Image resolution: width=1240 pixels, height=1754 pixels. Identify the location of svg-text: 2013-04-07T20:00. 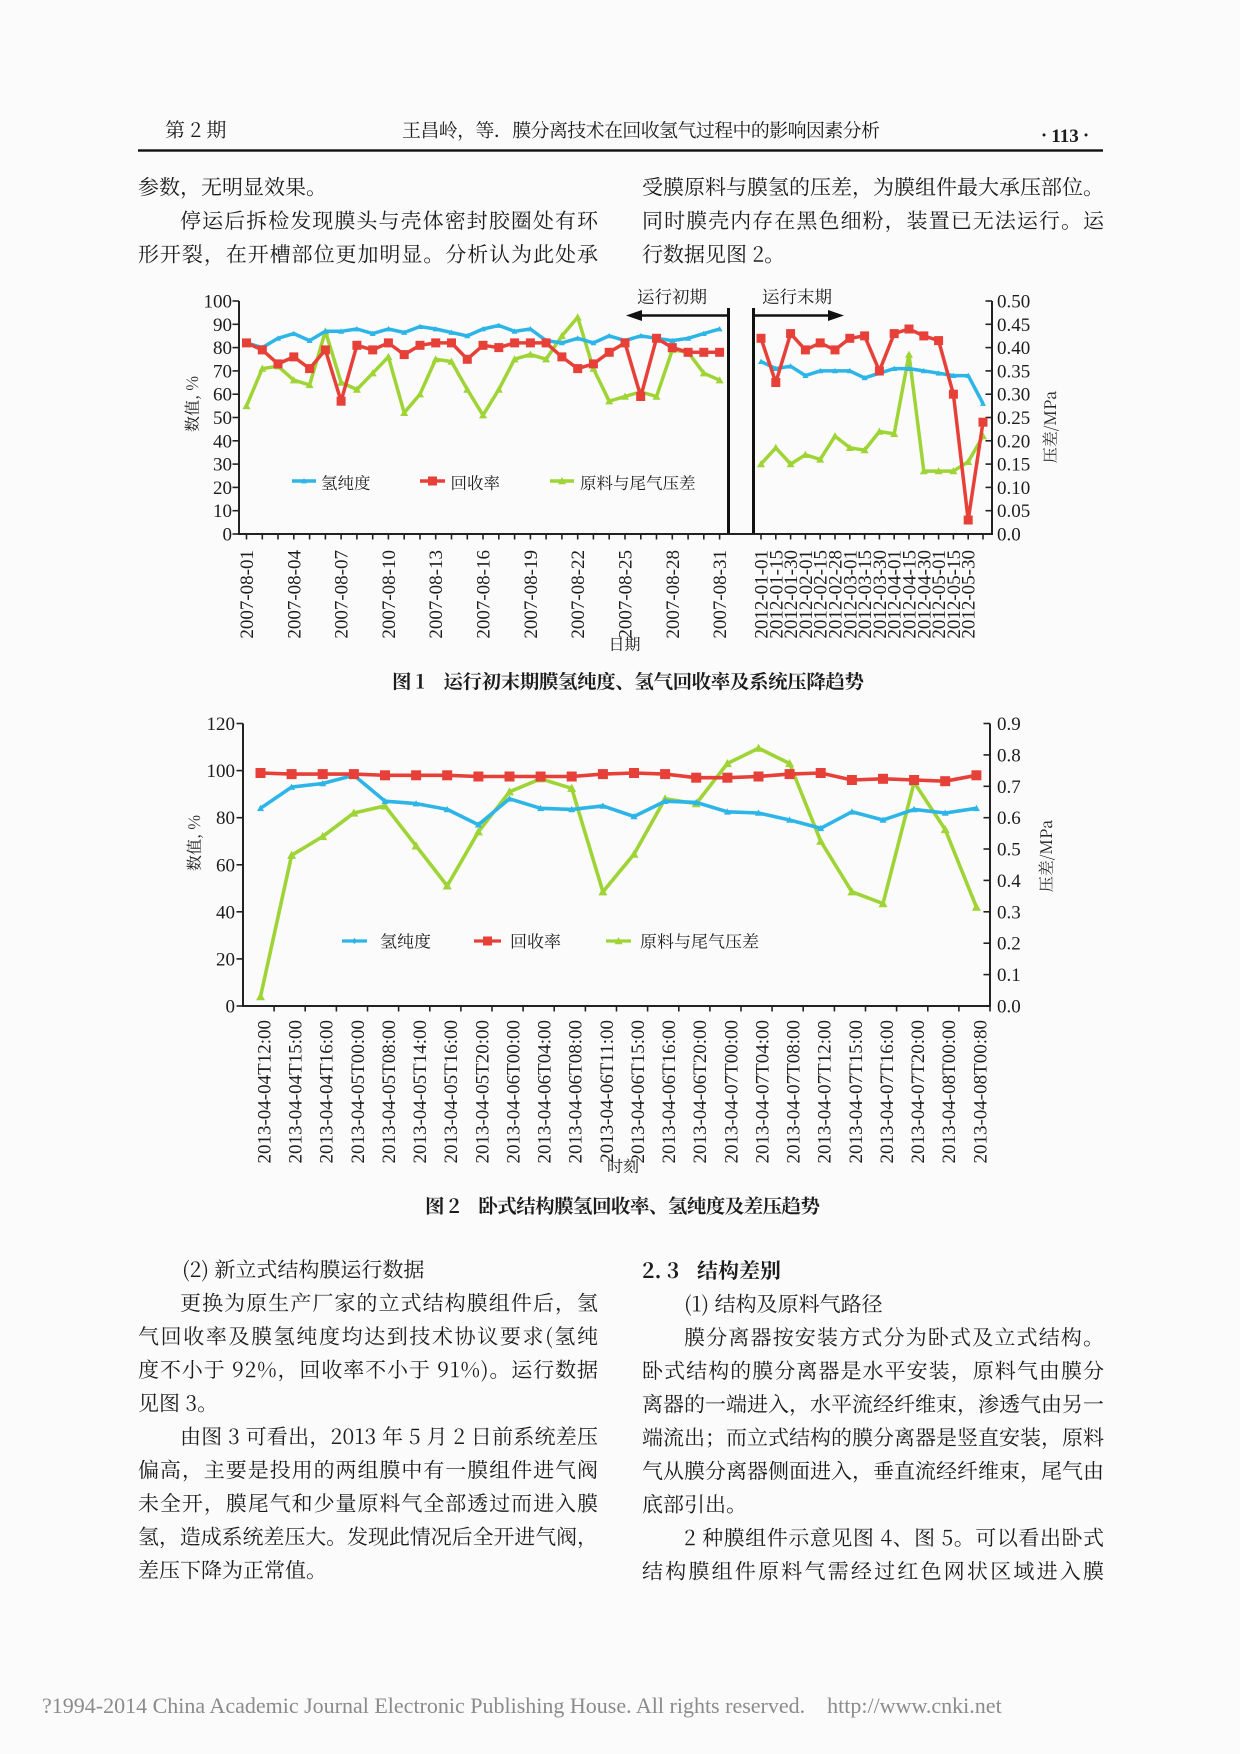
(918, 1092).